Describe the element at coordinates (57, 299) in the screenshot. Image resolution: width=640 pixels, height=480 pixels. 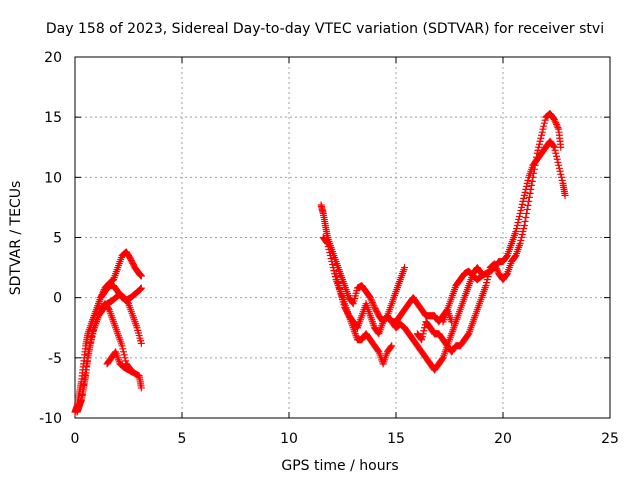
I see `y-tick-label: 0` at that location.